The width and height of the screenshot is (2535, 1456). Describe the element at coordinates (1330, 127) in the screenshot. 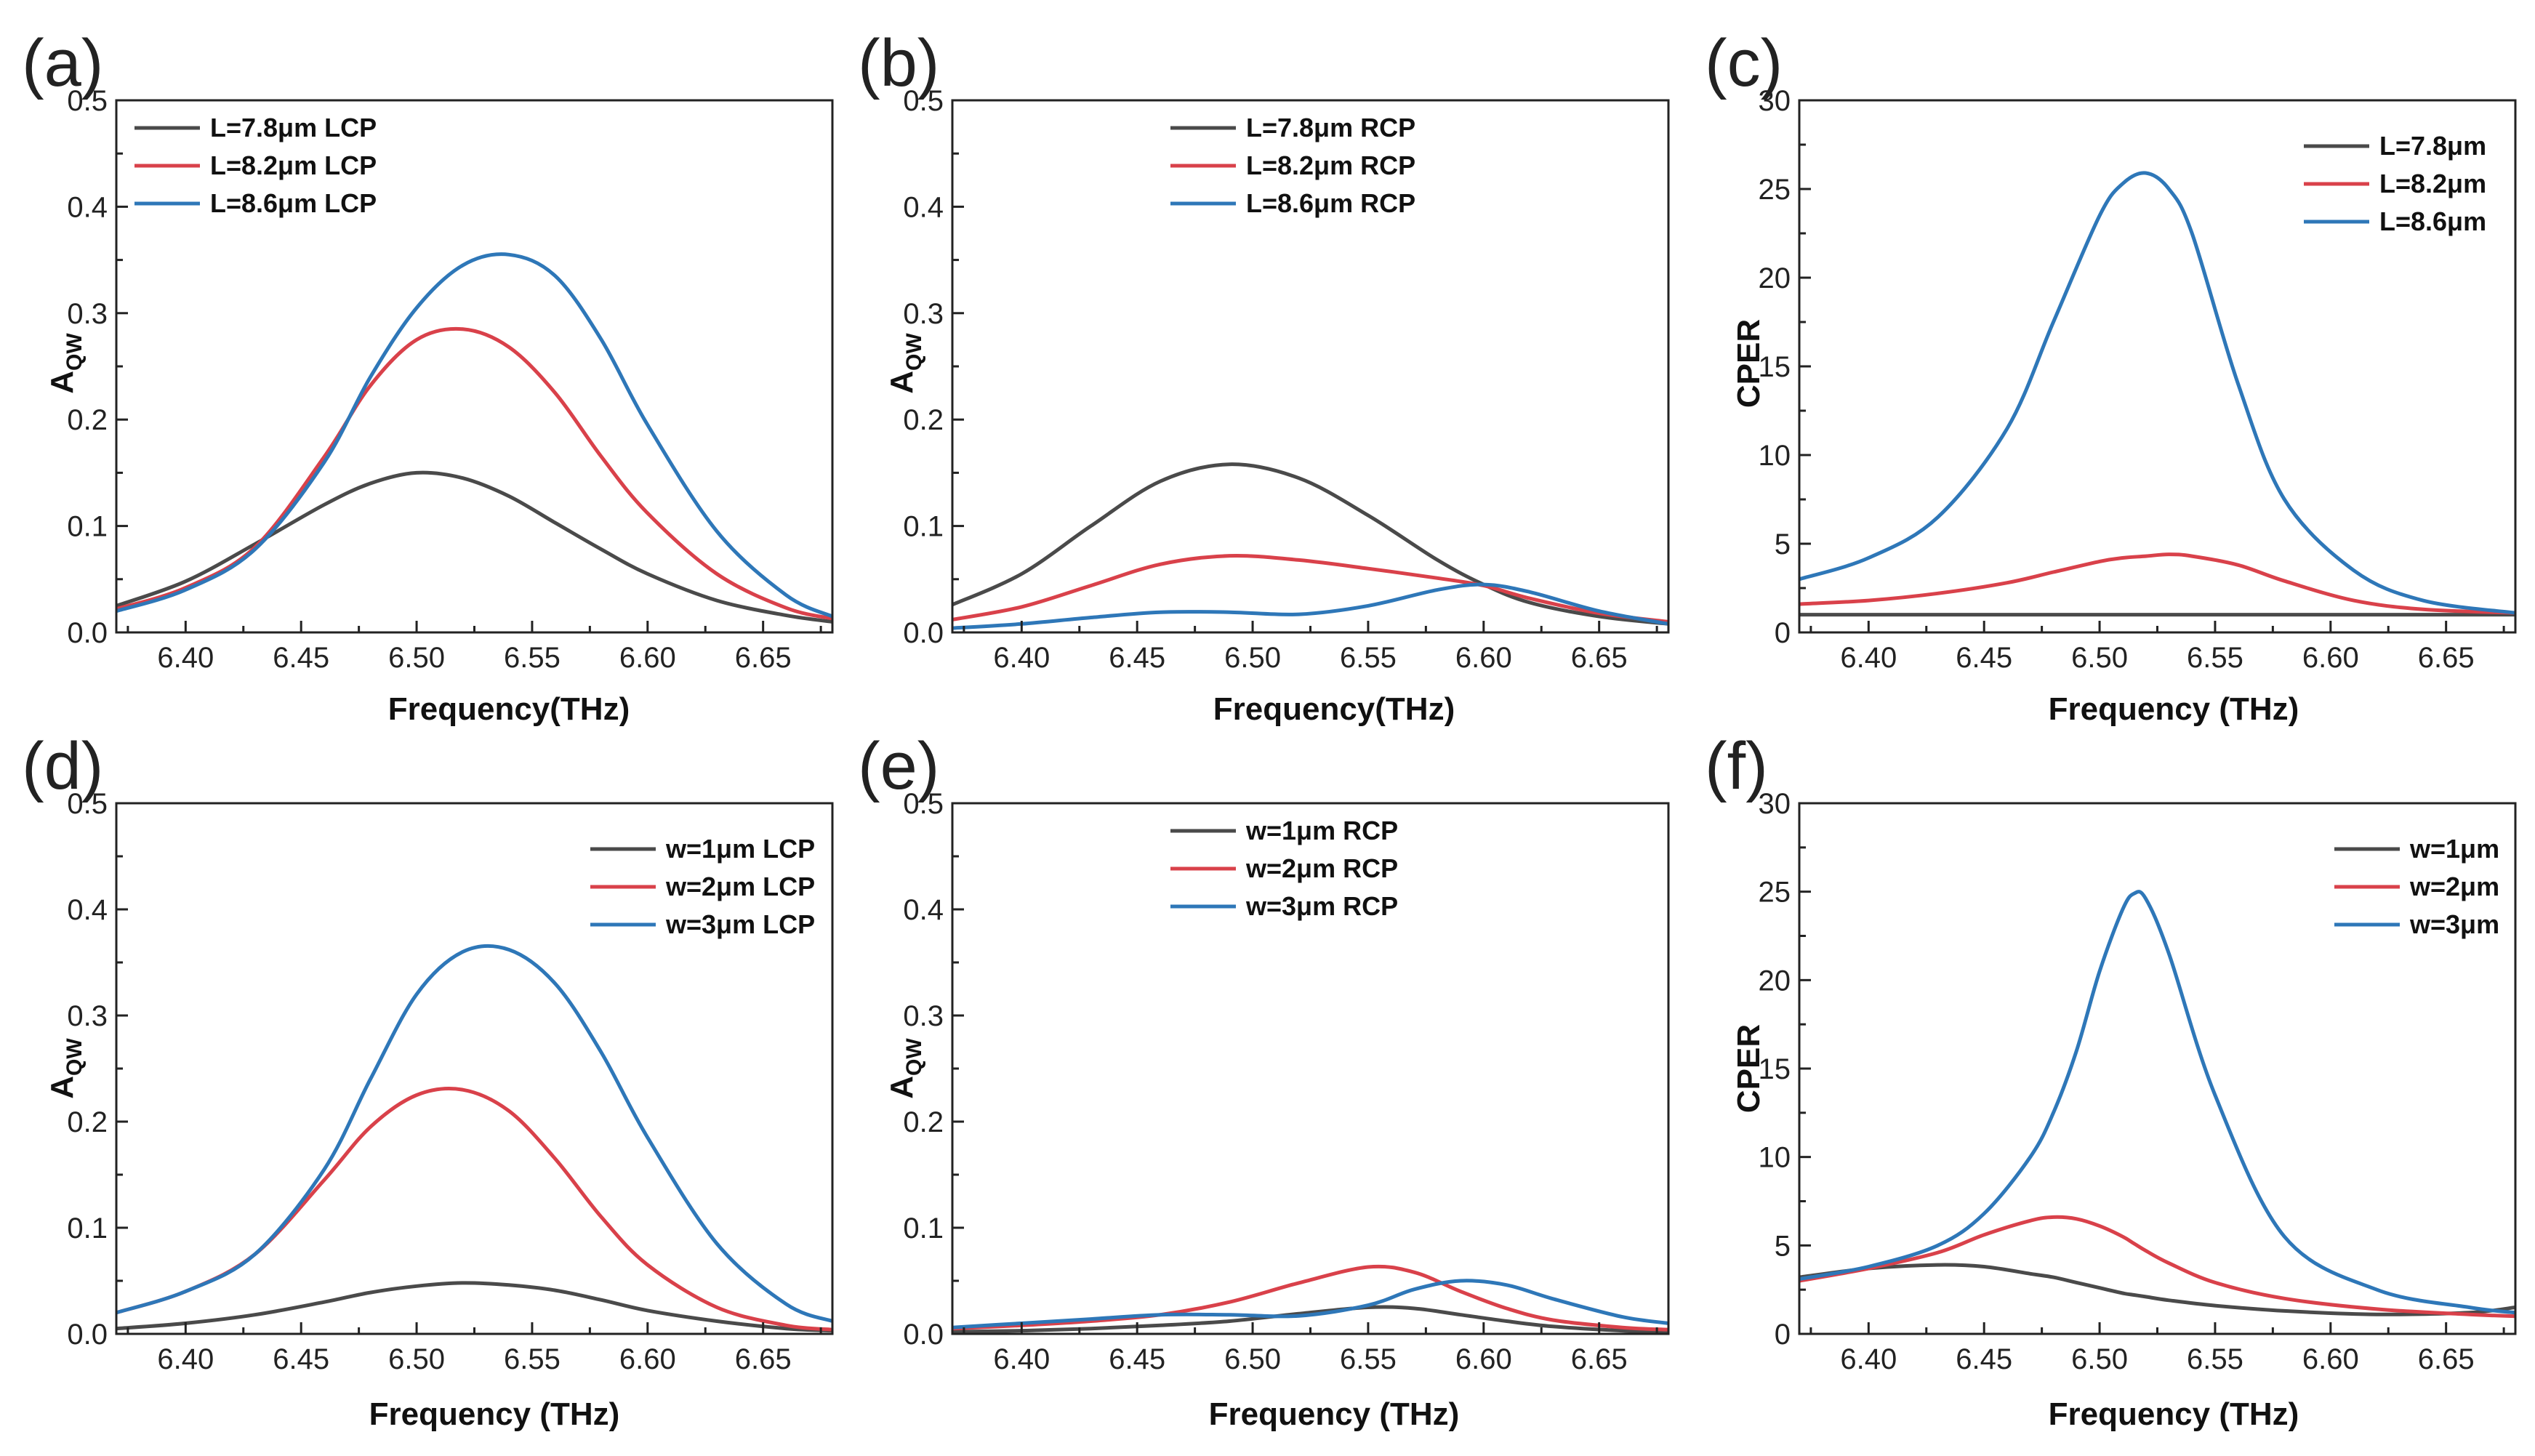

I see `legend-label-1: L=7.8μm RCP` at that location.